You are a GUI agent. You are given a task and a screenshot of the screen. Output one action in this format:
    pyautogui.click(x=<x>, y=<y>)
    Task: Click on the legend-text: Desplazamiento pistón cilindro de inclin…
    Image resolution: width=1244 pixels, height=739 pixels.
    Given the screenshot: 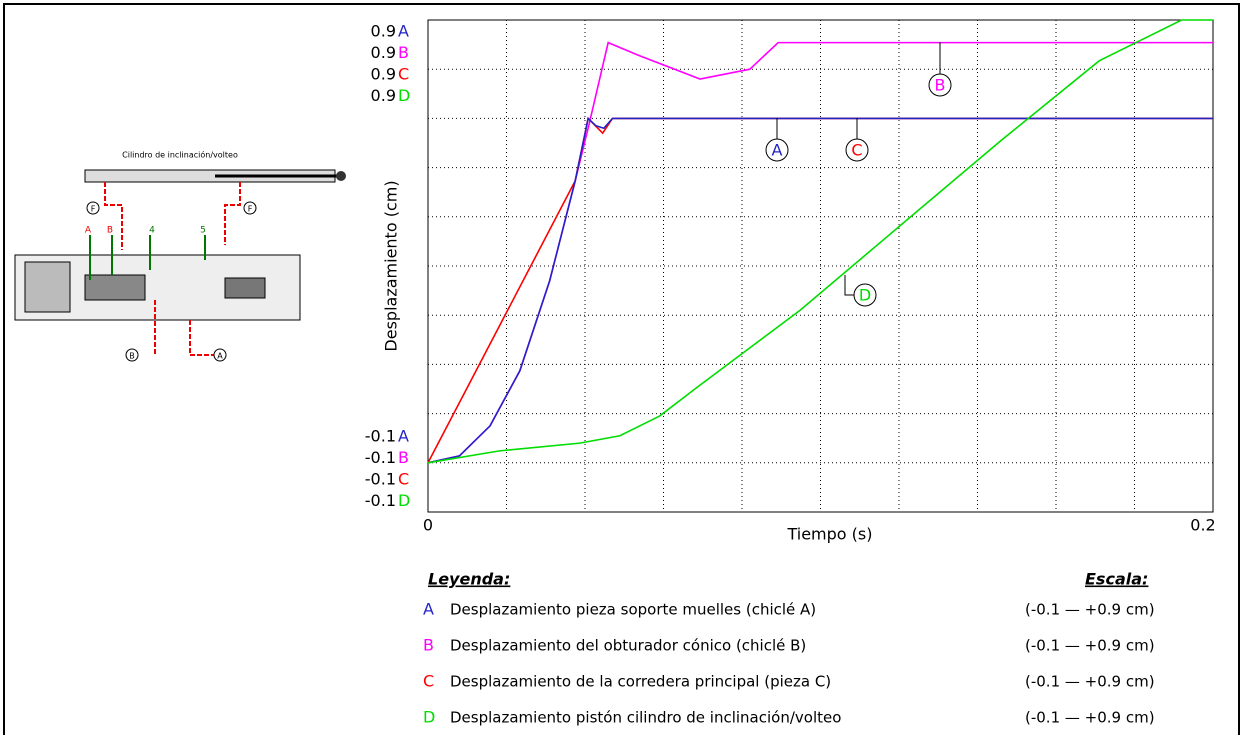 What is the action you would take?
    pyautogui.click(x=645, y=718)
    